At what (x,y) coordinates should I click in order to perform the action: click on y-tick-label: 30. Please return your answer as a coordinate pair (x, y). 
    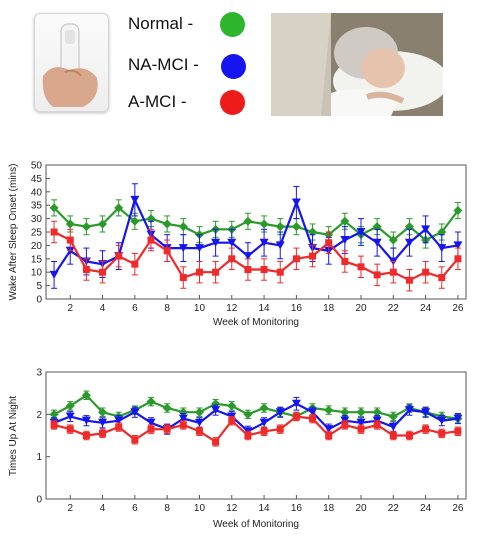
    Looking at the image, I should click on (37, 219).